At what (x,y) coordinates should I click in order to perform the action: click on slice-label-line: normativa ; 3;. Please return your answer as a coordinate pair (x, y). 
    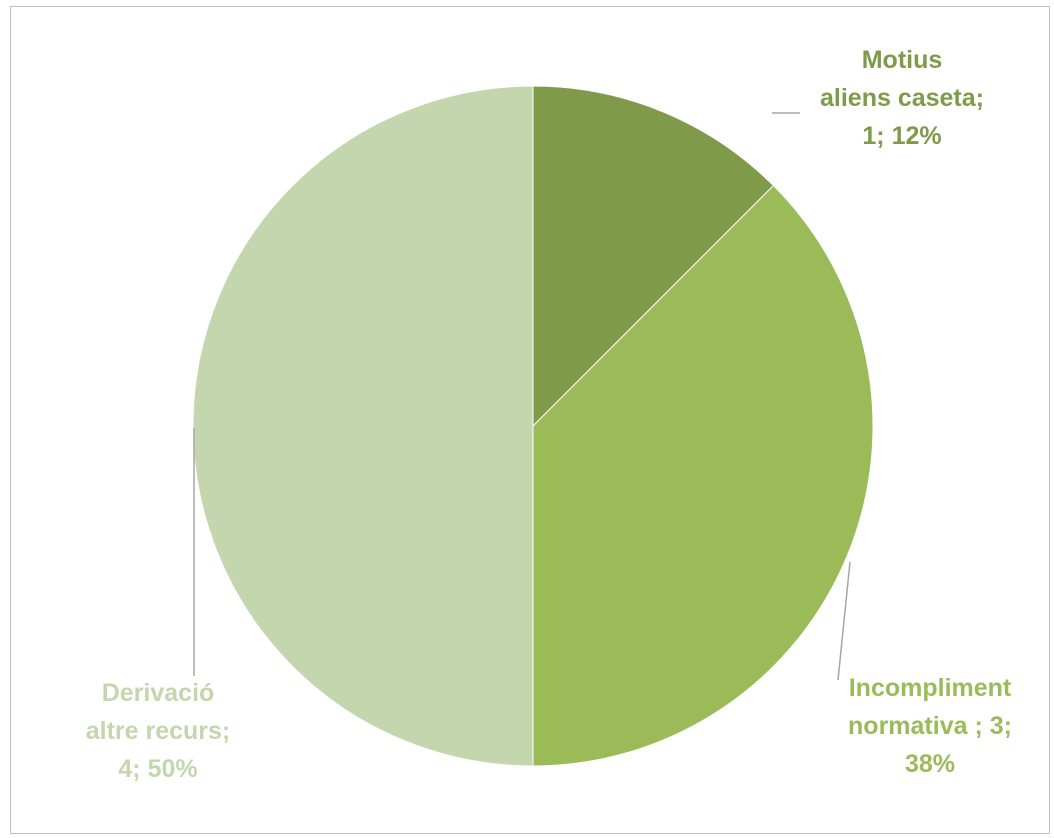
    Looking at the image, I should click on (930, 726).